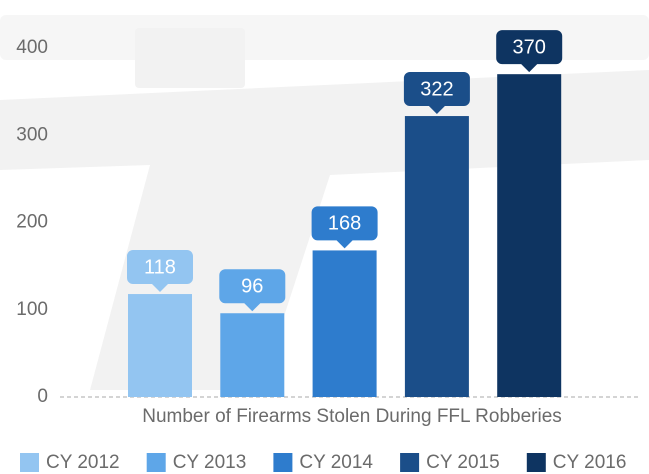  Describe the element at coordinates (590, 462) in the screenshot. I see `legend-label: CY 2016` at that location.